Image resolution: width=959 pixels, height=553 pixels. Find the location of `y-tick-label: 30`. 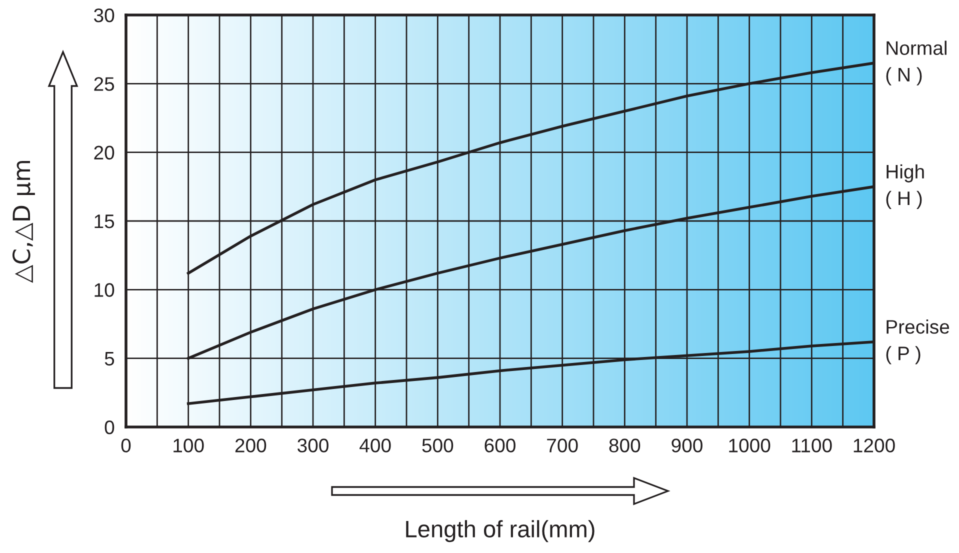

y-tick-label: 30 is located at coordinates (104, 15).